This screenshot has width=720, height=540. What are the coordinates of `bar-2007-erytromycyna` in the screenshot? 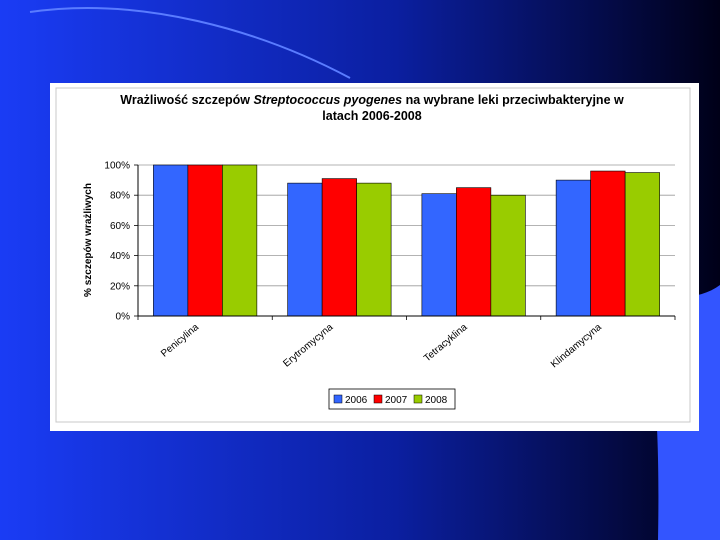 It's located at (339, 247).